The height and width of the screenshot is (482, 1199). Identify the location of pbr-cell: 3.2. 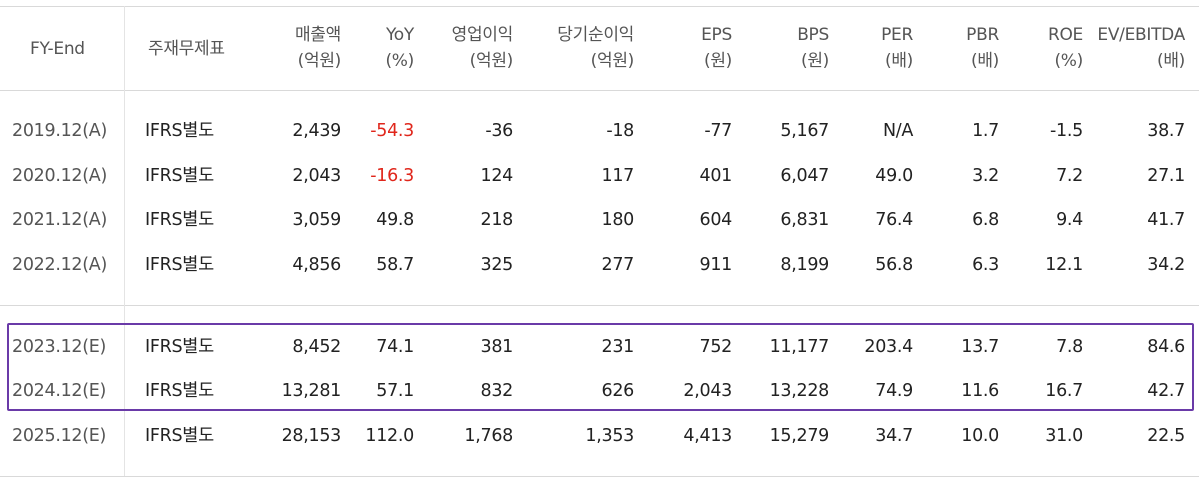
(985, 176).